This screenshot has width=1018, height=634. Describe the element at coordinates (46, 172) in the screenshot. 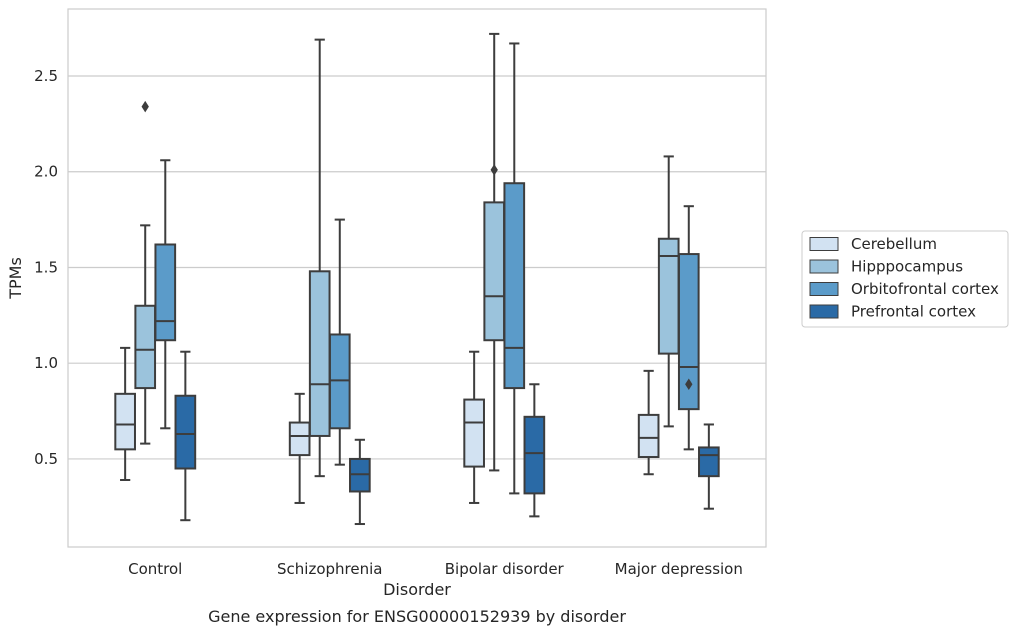

I see `y-tick-label: 2.0` at that location.